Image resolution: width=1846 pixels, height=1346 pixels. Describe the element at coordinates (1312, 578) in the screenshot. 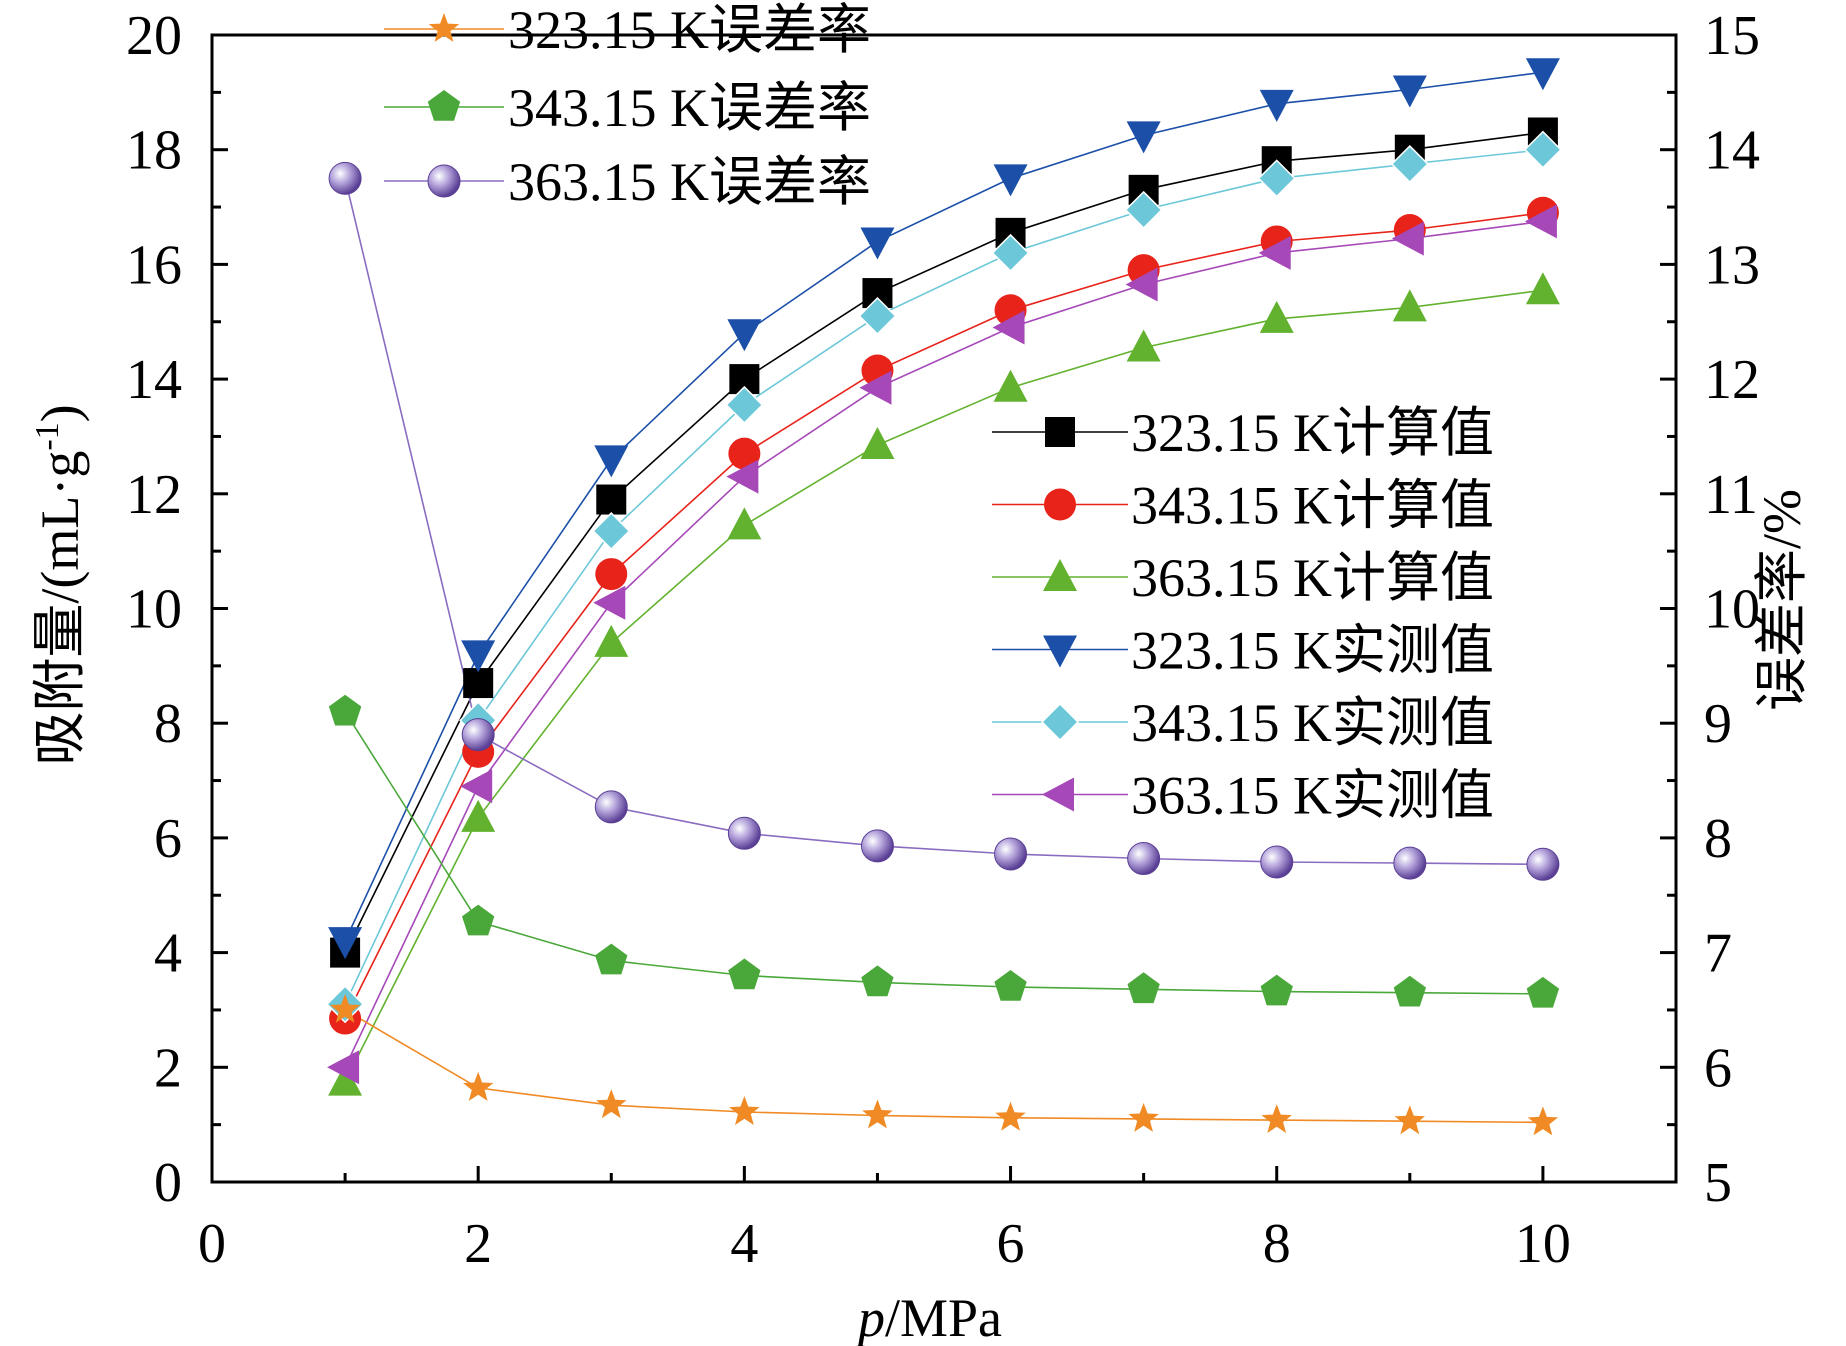

I see `legend-label: 363.15 K计算值` at that location.